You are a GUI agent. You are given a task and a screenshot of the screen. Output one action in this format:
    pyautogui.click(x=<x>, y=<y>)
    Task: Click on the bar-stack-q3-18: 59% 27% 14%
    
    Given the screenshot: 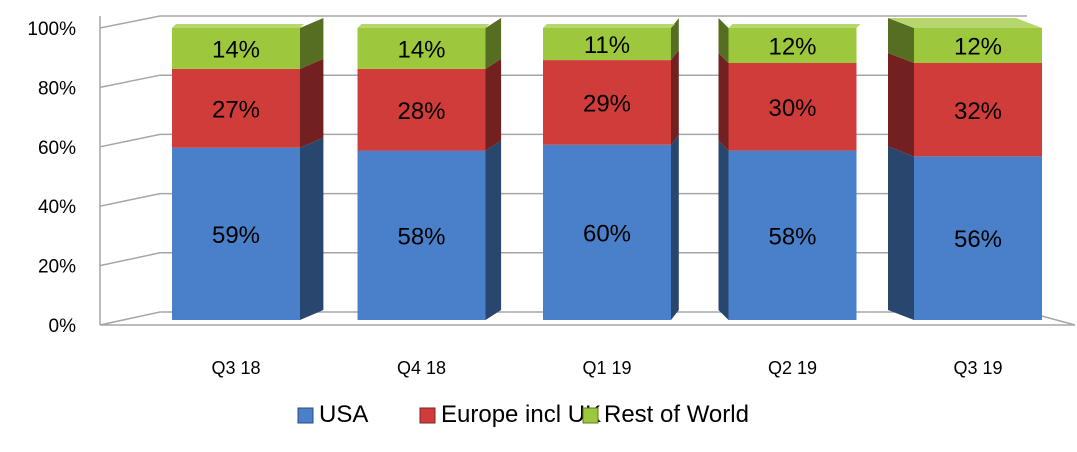 What is the action you would take?
    pyautogui.click(x=248, y=169)
    